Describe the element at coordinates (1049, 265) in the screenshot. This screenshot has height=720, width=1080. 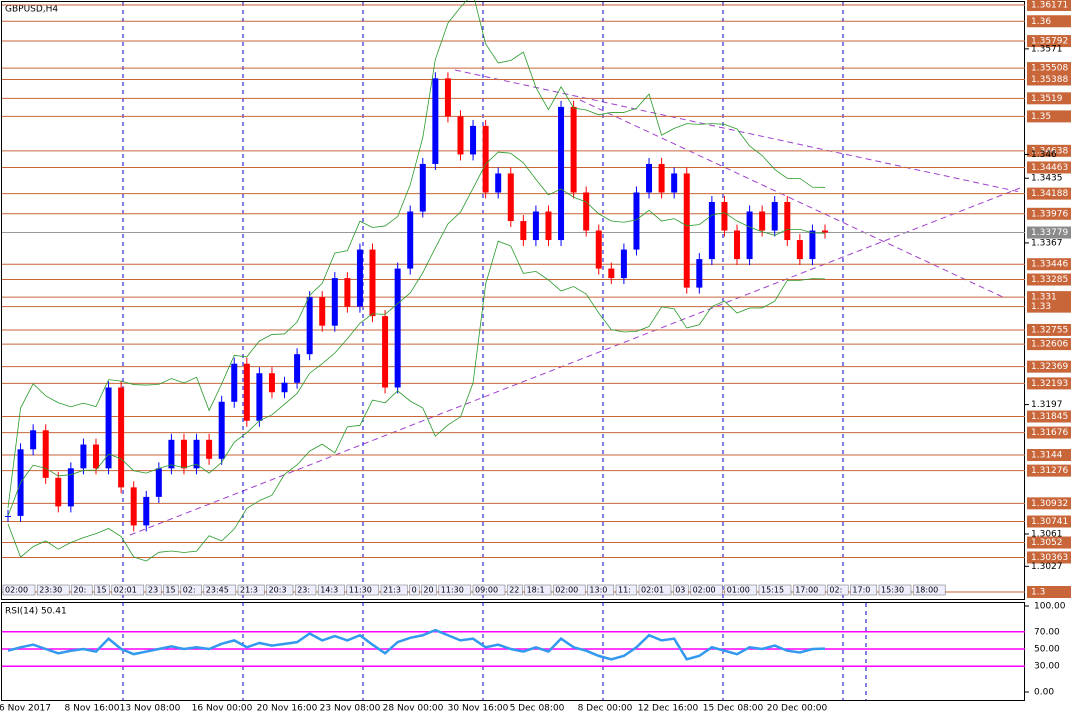
I see `level-label: 1.33446` at that location.